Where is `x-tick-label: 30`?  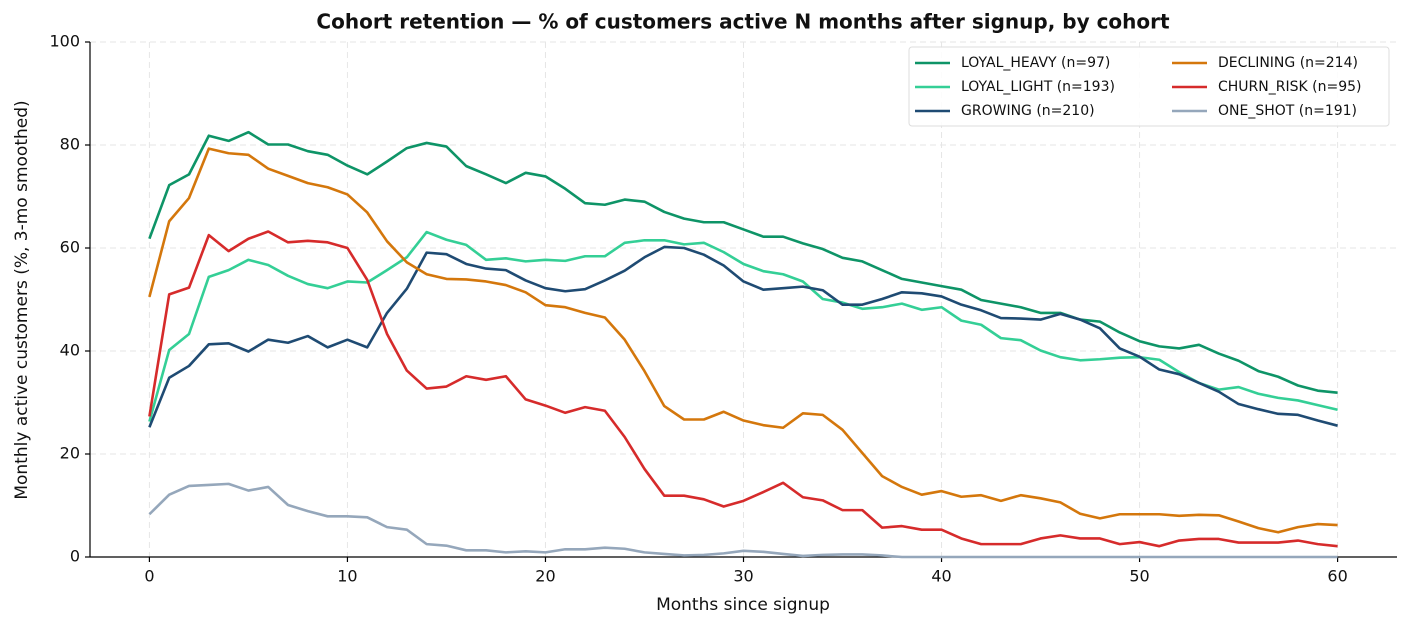
x-tick-label: 30 is located at coordinates (743, 576).